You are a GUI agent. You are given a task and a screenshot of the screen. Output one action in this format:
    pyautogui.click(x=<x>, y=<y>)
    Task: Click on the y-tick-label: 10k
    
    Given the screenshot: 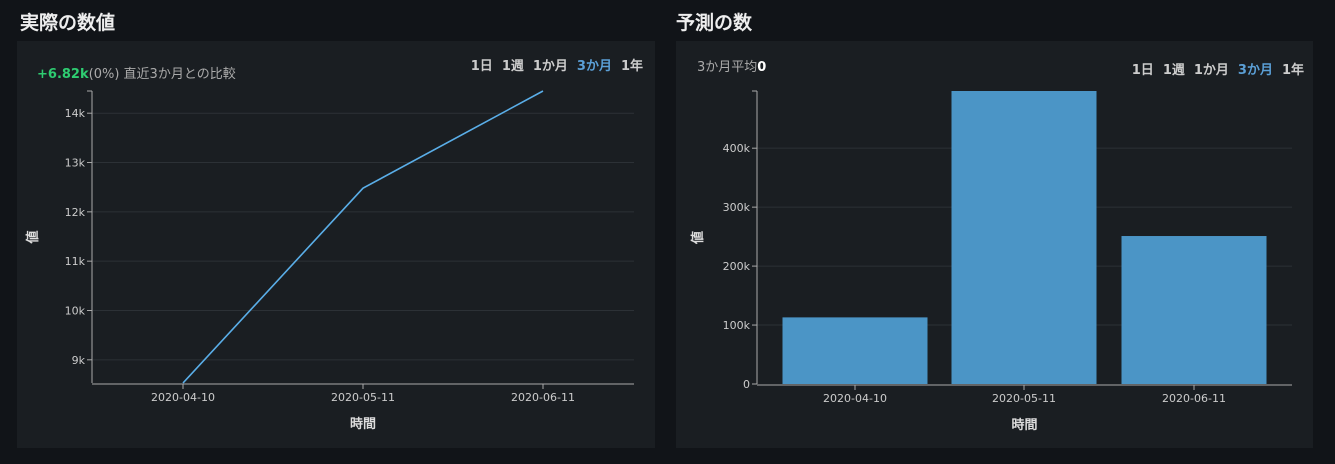 What is the action you would take?
    pyautogui.click(x=75, y=310)
    